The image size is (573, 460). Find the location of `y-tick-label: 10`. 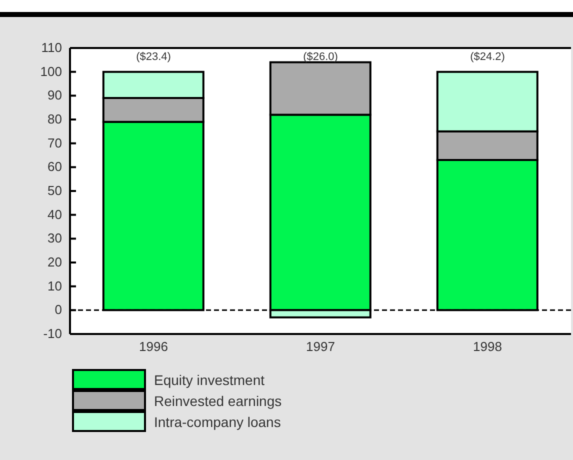

y-tick-label: 10 is located at coordinates (55, 286).